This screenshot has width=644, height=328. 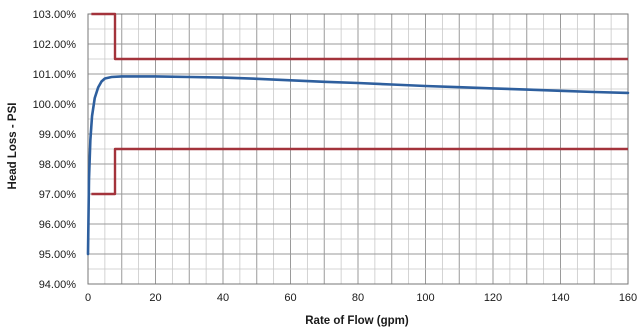 I want to click on y-tick-label: 95.00%, so click(x=58, y=255).